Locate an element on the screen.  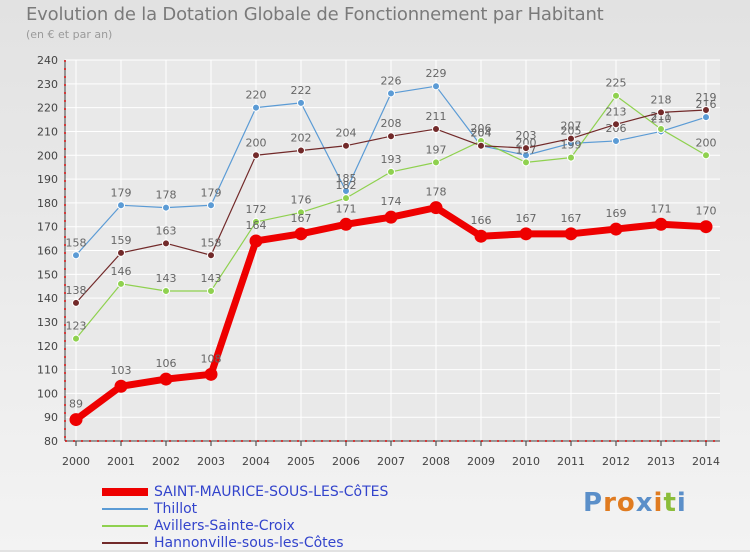
legend-label: SAINT-MAURICE-SOUS-LES-CôTES is located at coordinates (271, 492).